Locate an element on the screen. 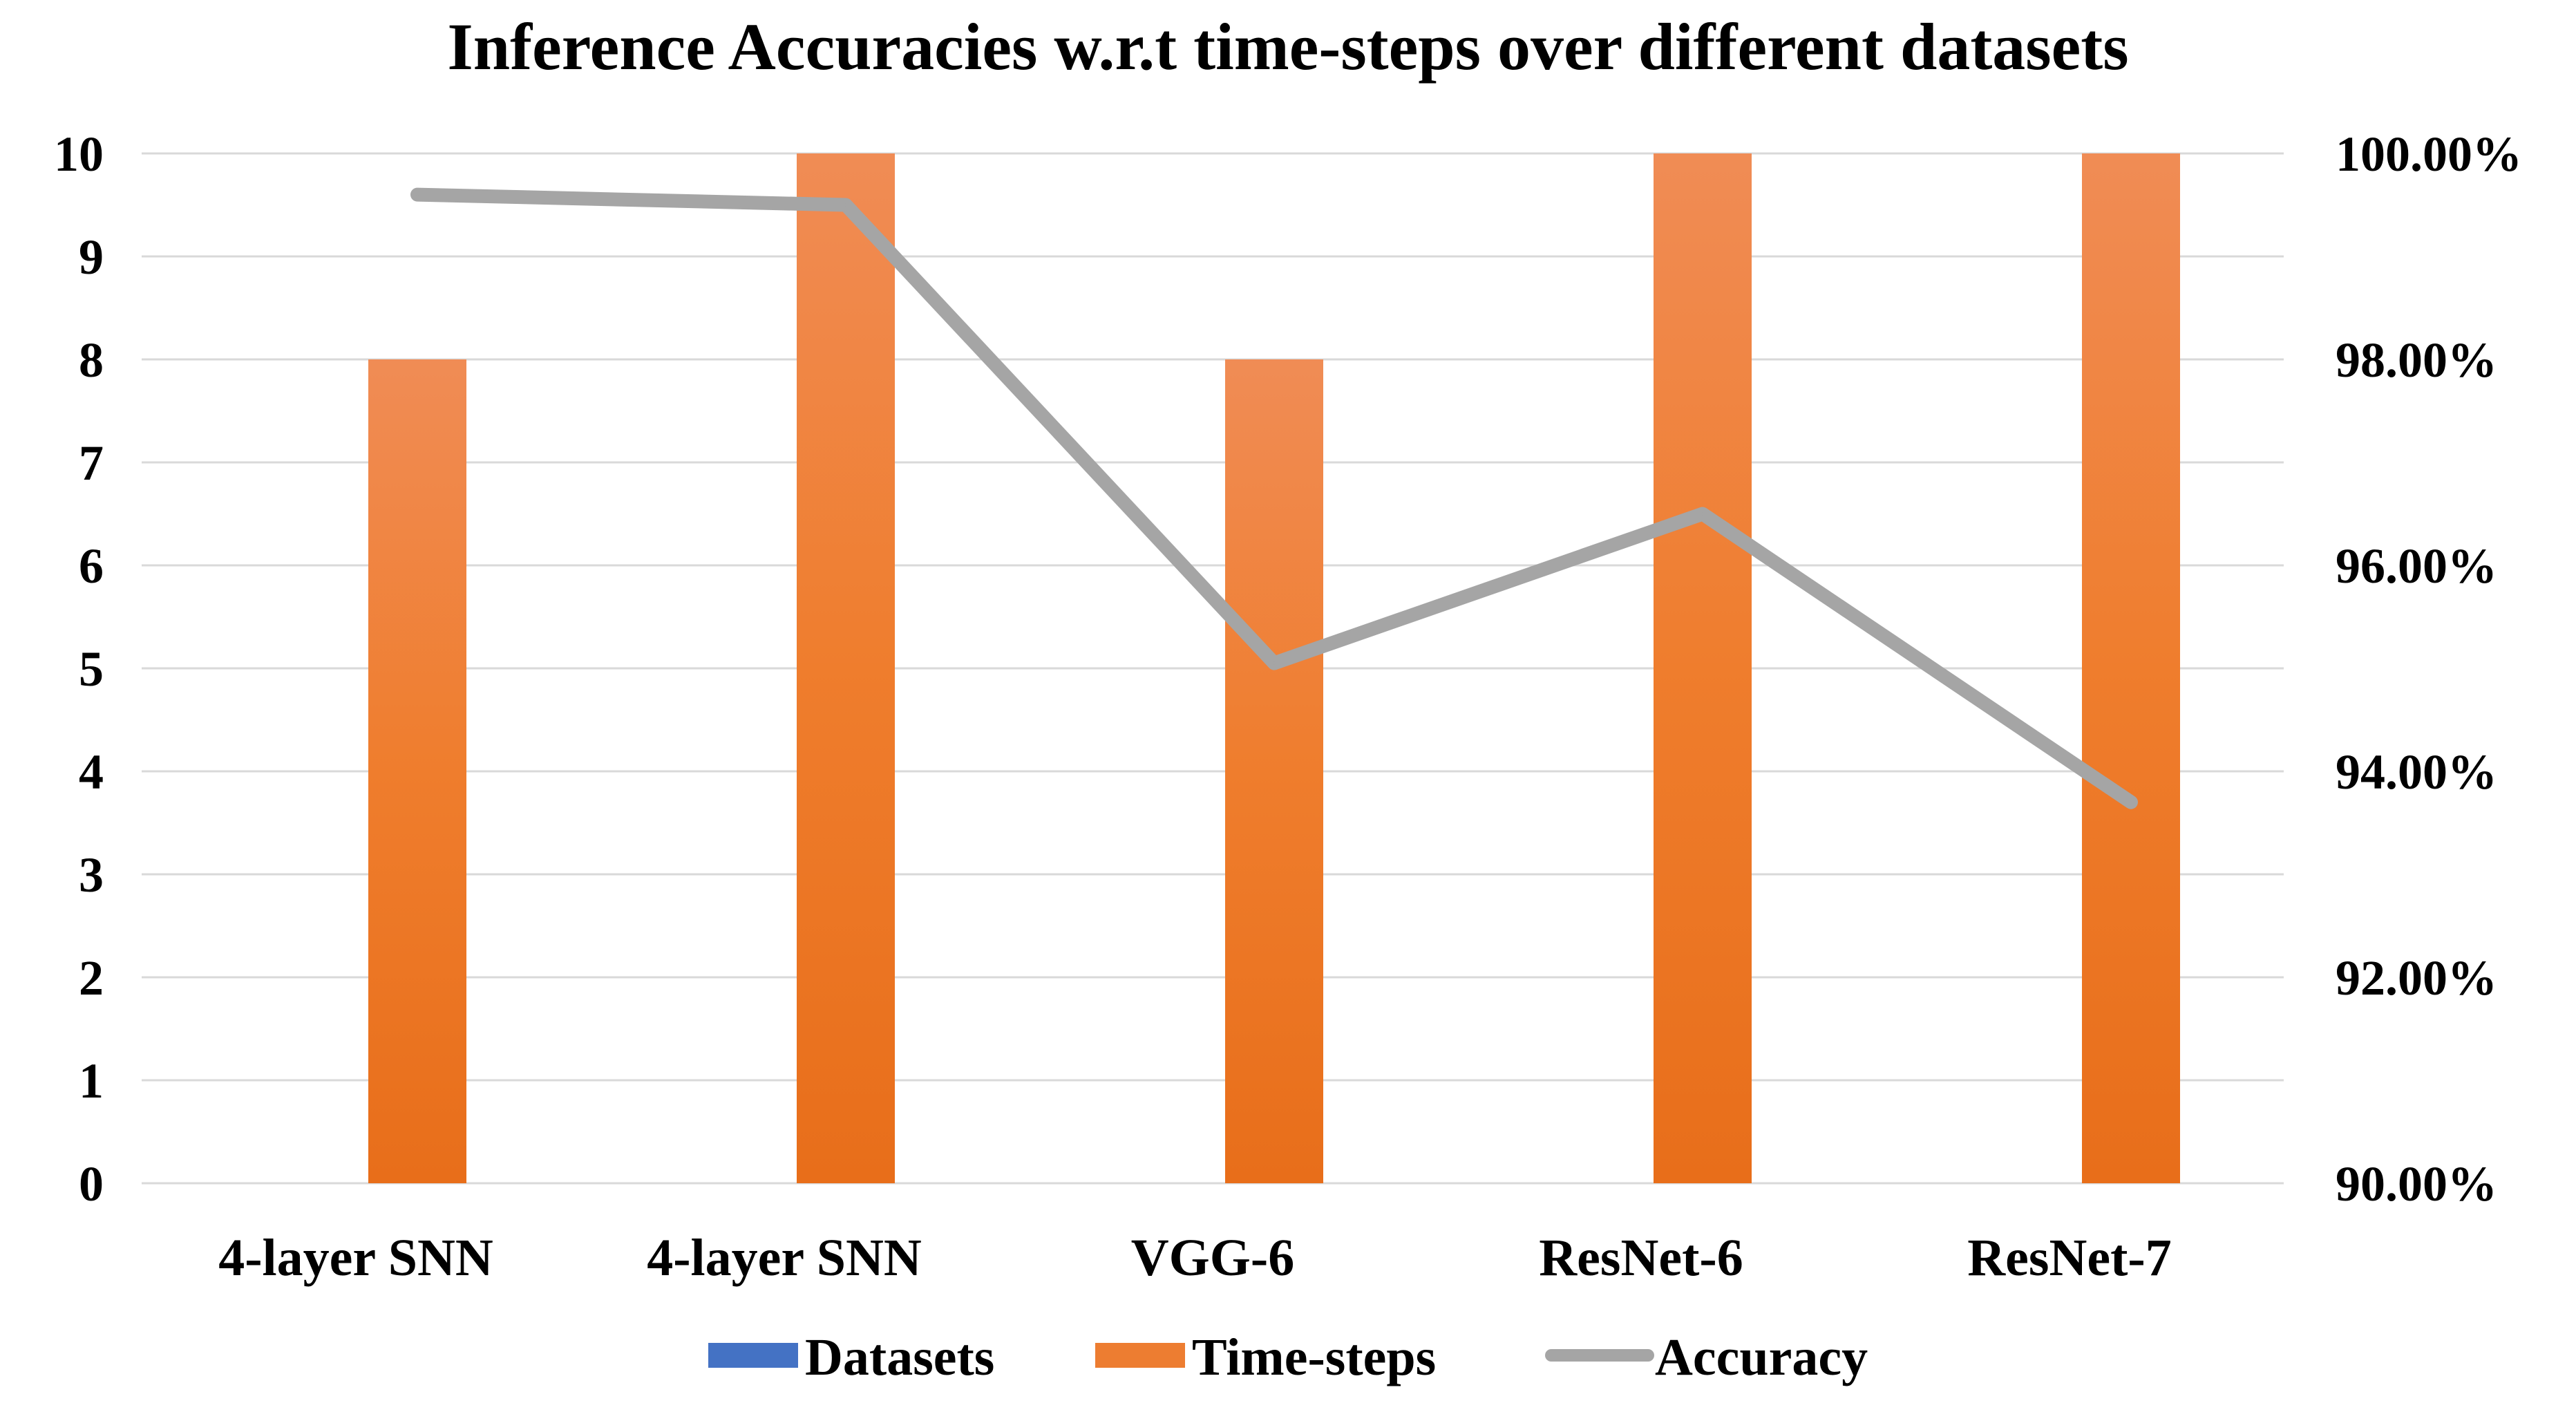 The width and height of the screenshot is (2576, 1412). left-tick-label: 1 is located at coordinates (91, 1081).